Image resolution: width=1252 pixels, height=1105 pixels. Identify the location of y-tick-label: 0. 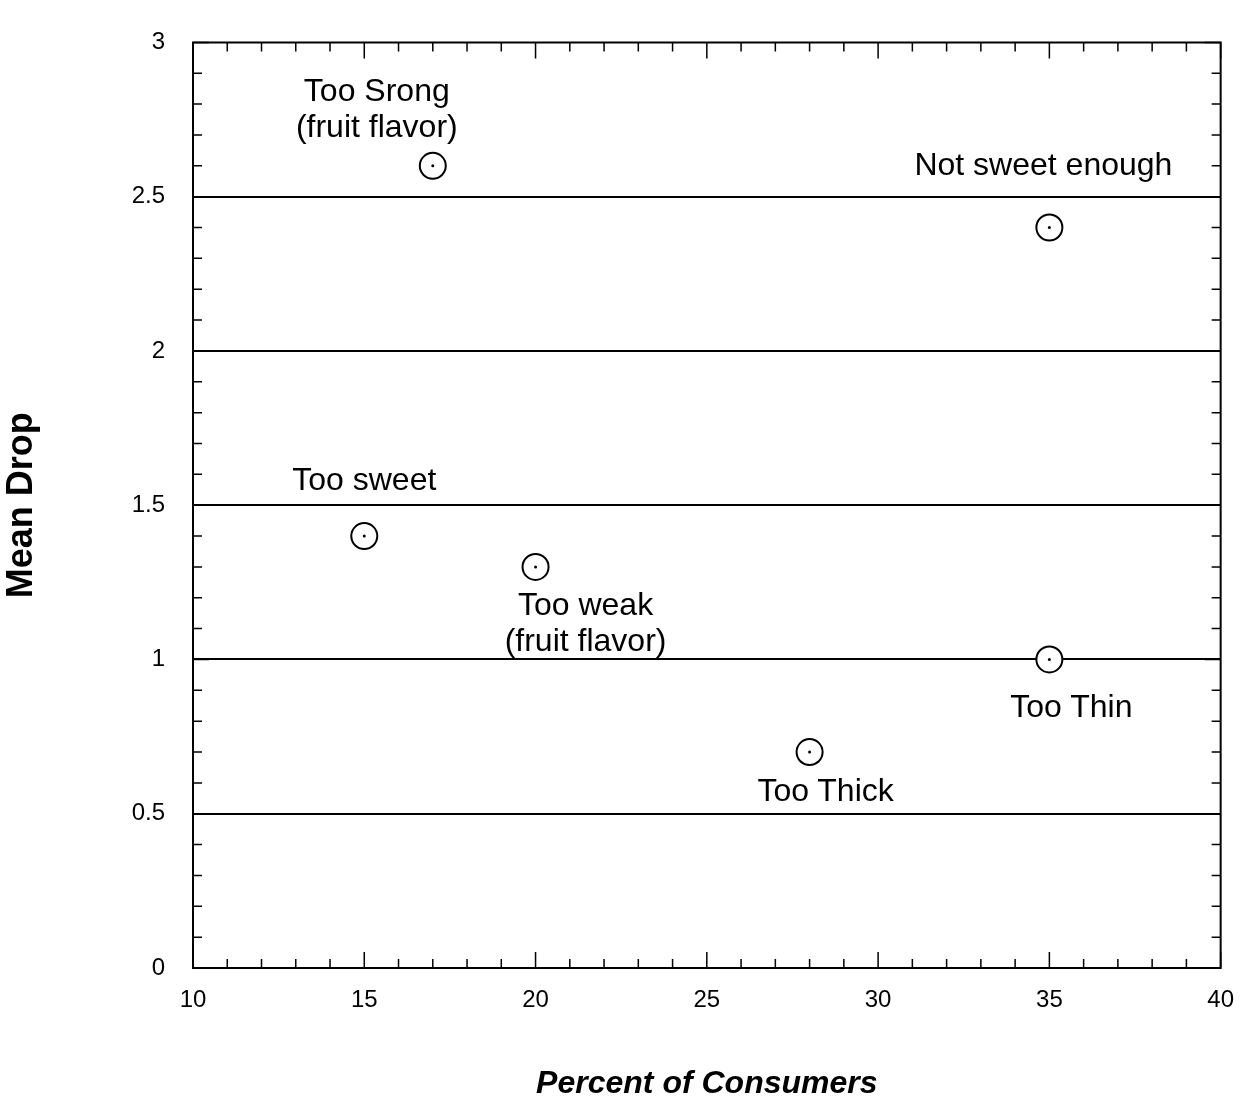
(158, 966).